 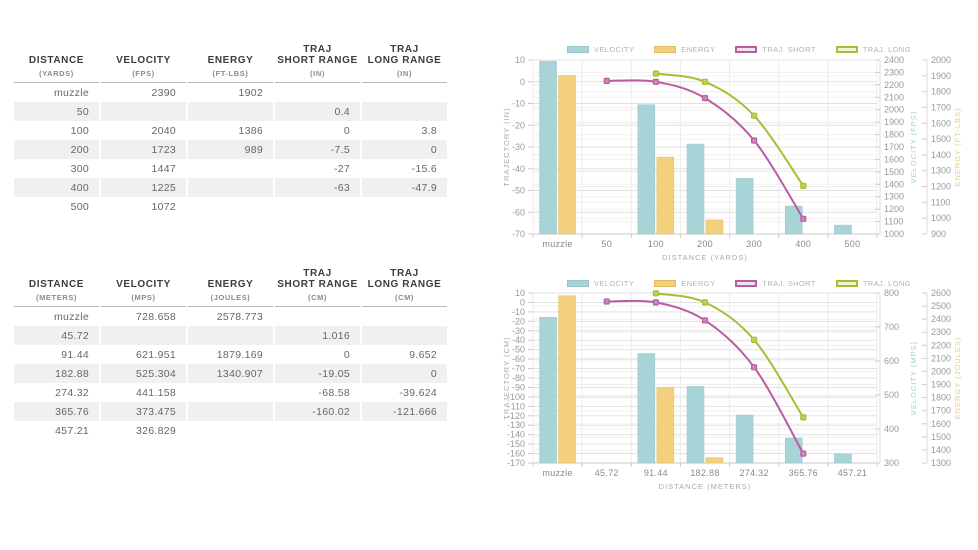 I want to click on table-row: muzzle 728.658 2578.773, so click(x=230, y=316).